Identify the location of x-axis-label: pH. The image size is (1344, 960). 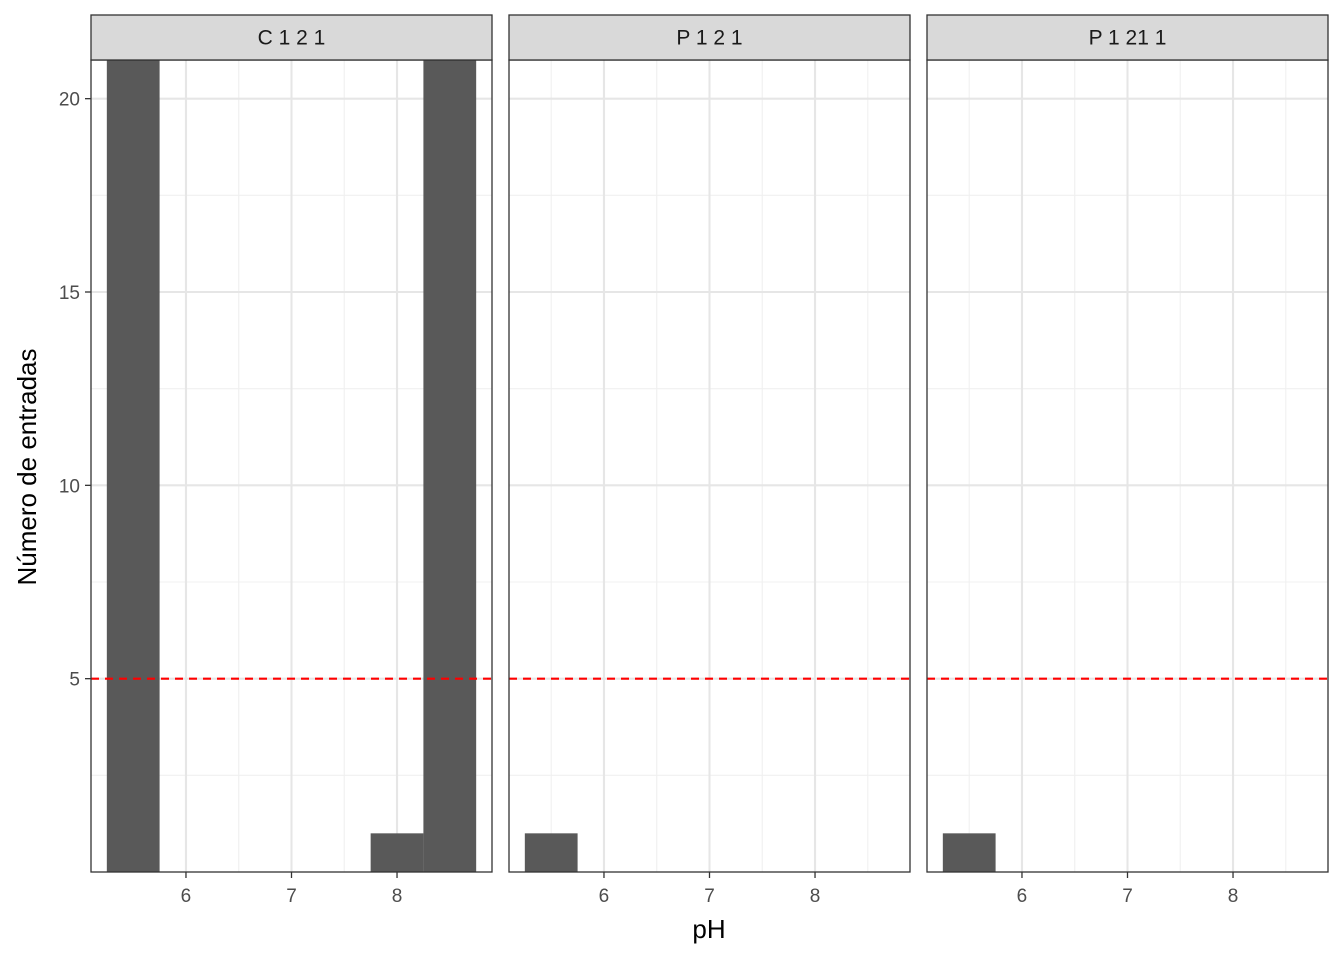
(708, 929).